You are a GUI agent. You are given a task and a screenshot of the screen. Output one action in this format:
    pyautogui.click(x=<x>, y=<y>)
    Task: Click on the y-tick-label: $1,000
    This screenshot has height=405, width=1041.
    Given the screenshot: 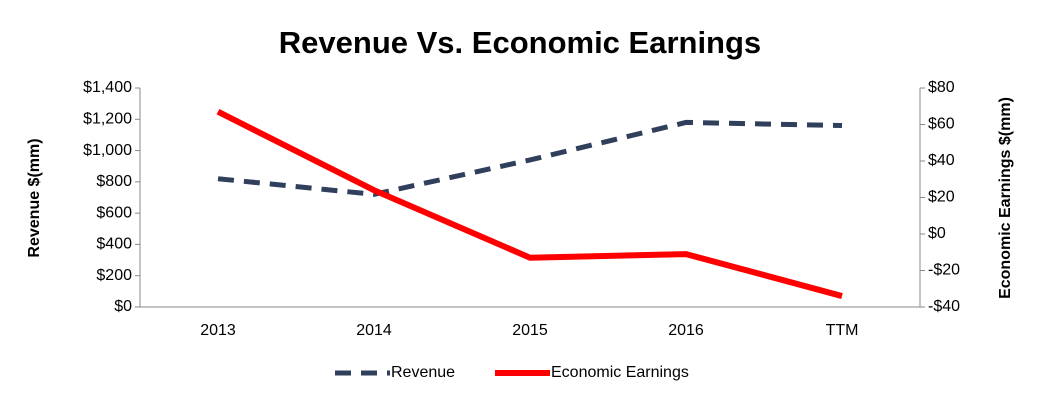 What is the action you would take?
    pyautogui.click(x=107, y=150)
    